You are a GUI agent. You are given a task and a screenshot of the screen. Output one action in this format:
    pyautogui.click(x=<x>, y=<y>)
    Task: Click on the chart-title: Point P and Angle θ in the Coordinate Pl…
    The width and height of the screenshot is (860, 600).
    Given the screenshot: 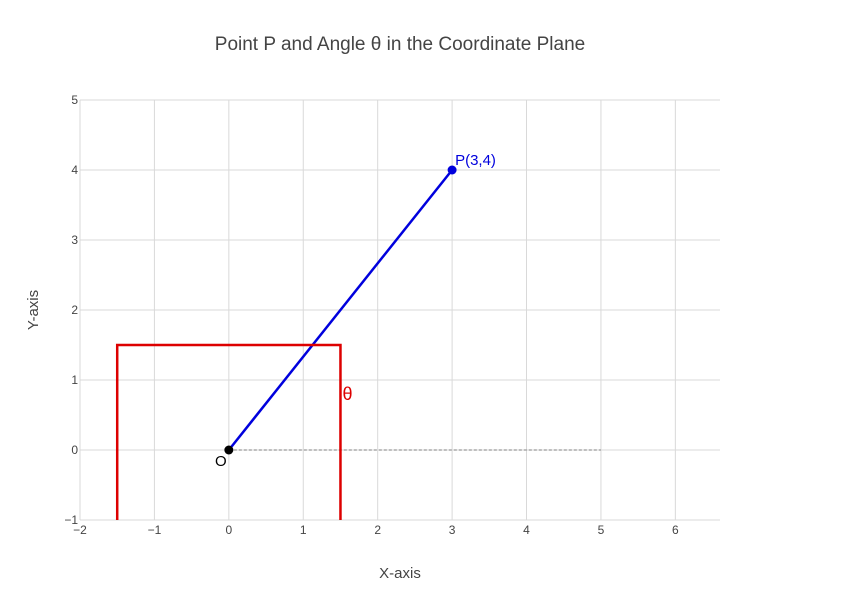 What is the action you would take?
    pyautogui.click(x=400, y=44)
    